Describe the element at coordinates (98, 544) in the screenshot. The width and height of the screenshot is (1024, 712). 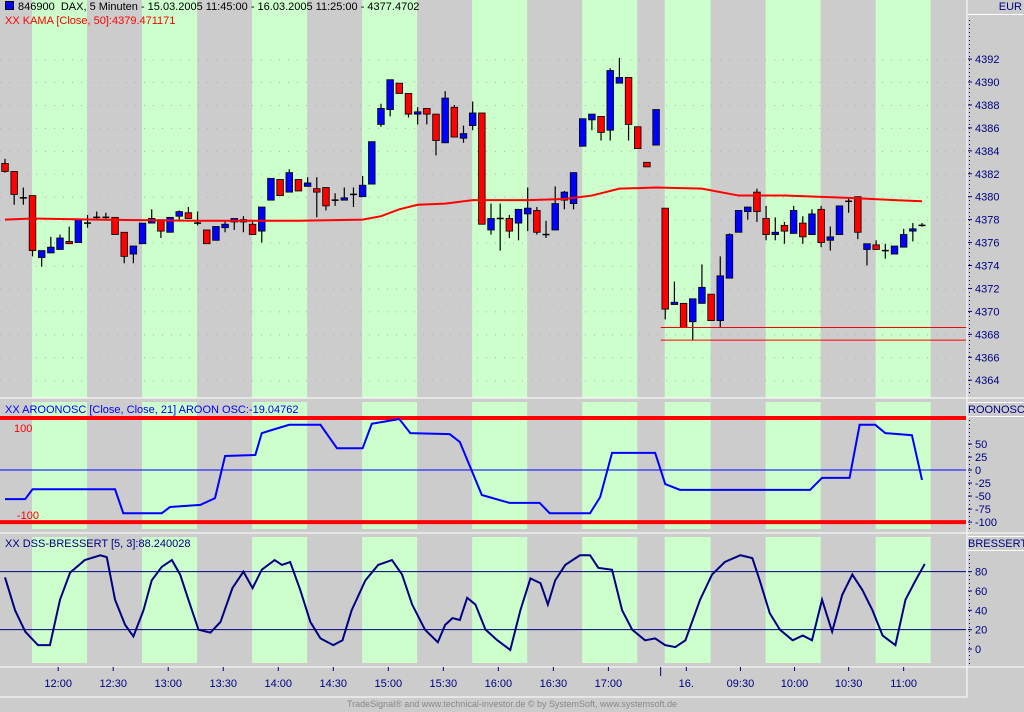
I see `dss-legend: XX DSS-BRESSERT [5, 3]:88.240028` at that location.